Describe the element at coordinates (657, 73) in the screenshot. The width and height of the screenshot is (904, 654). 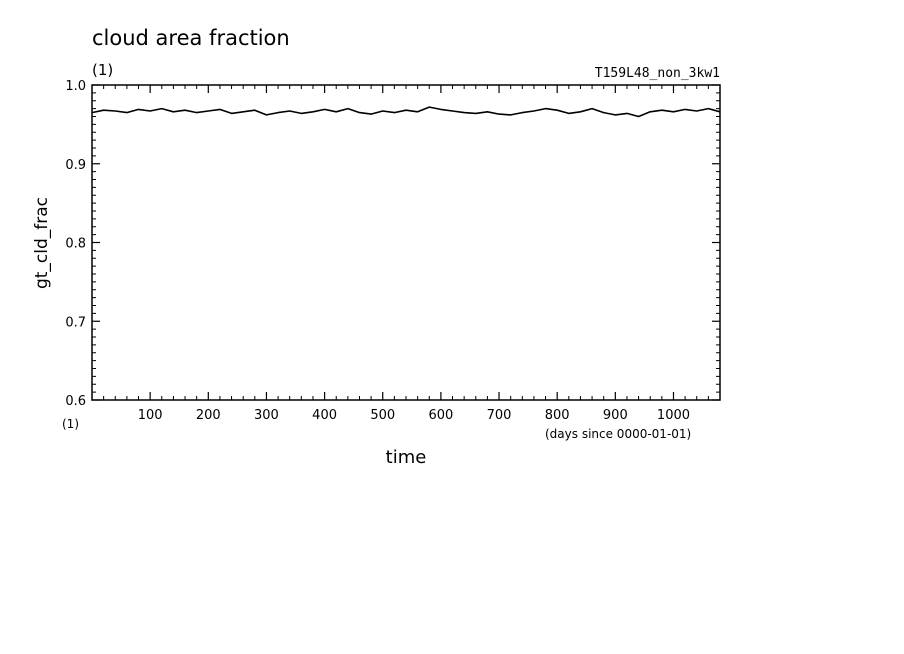
I see `run-label: T159L48_non_3kw1` at that location.